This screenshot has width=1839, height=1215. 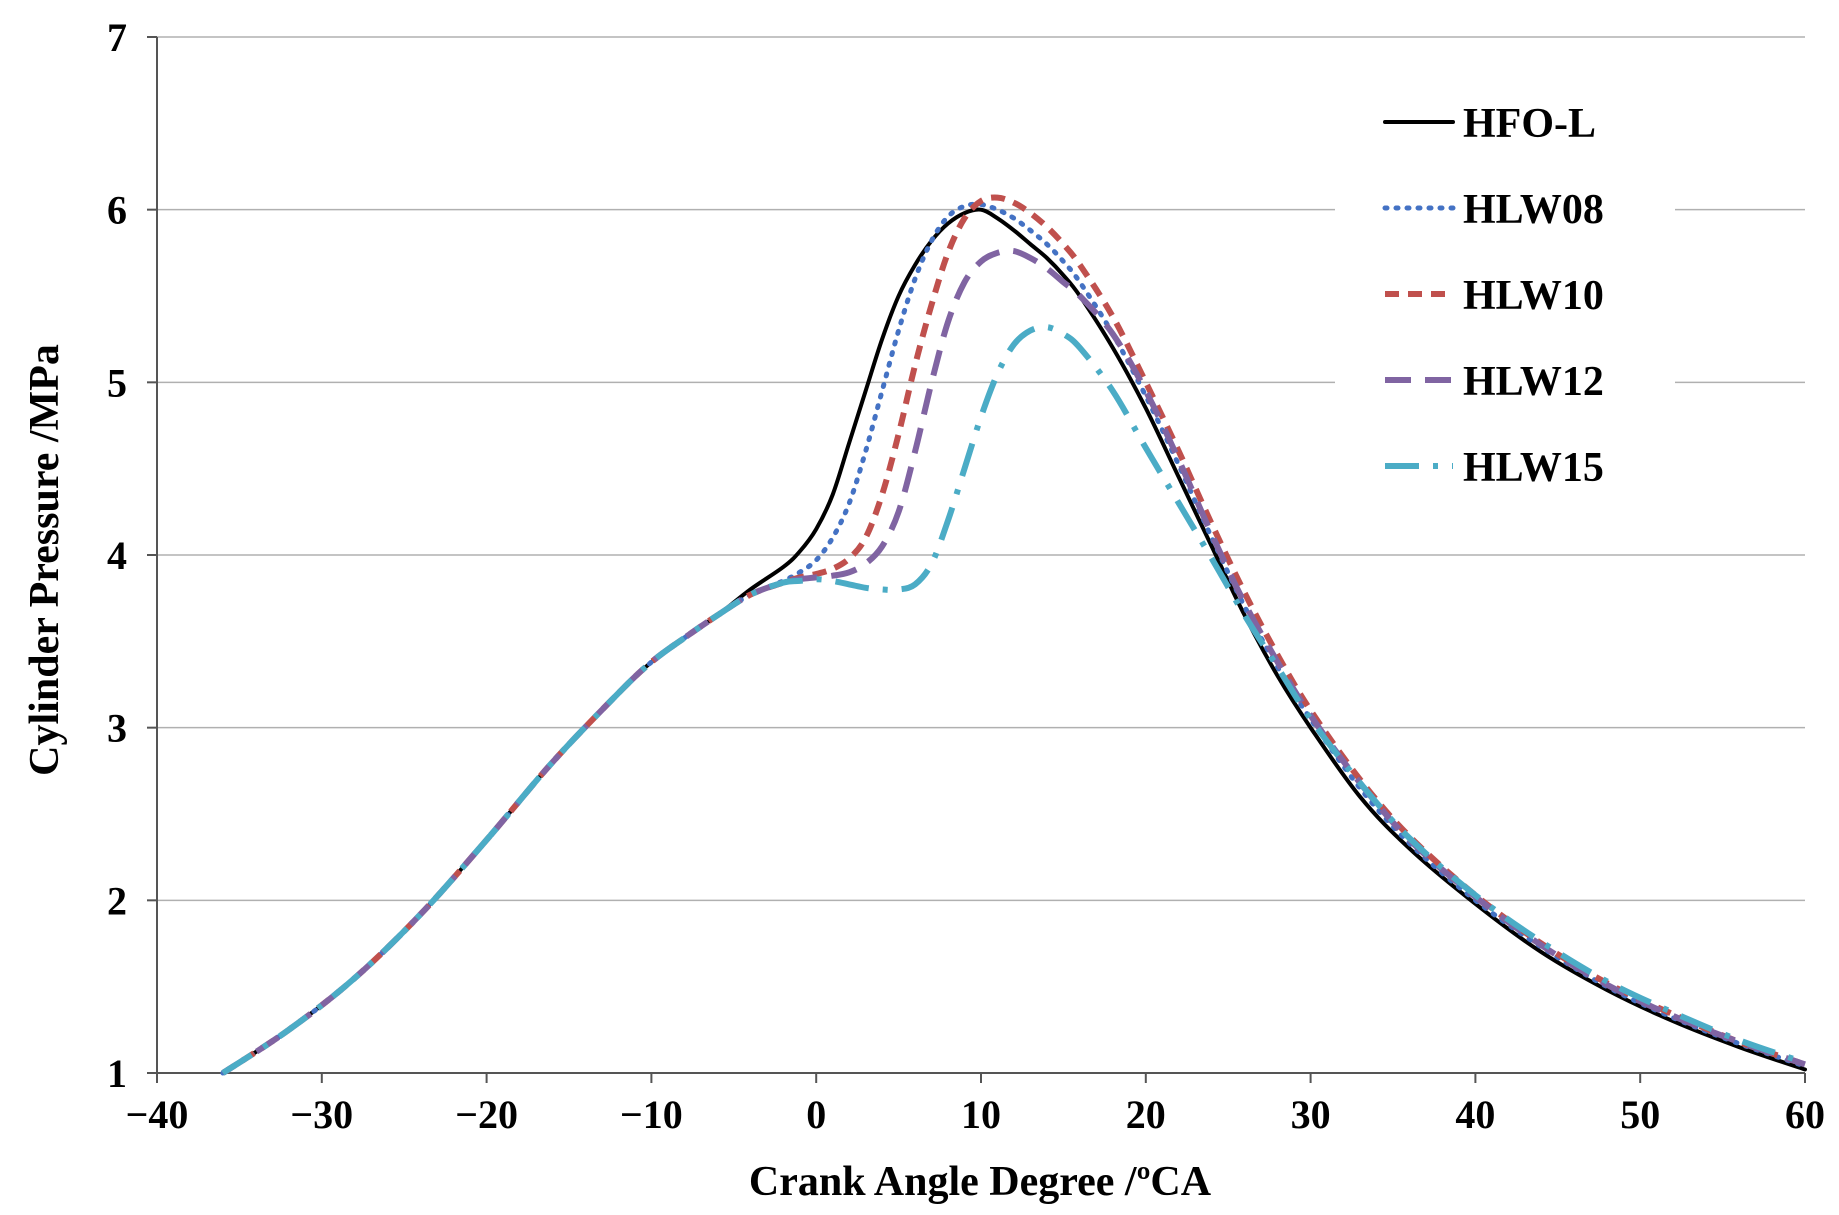 I want to click on legend-label-hfo-l: HFO-L, so click(x=1529, y=124).